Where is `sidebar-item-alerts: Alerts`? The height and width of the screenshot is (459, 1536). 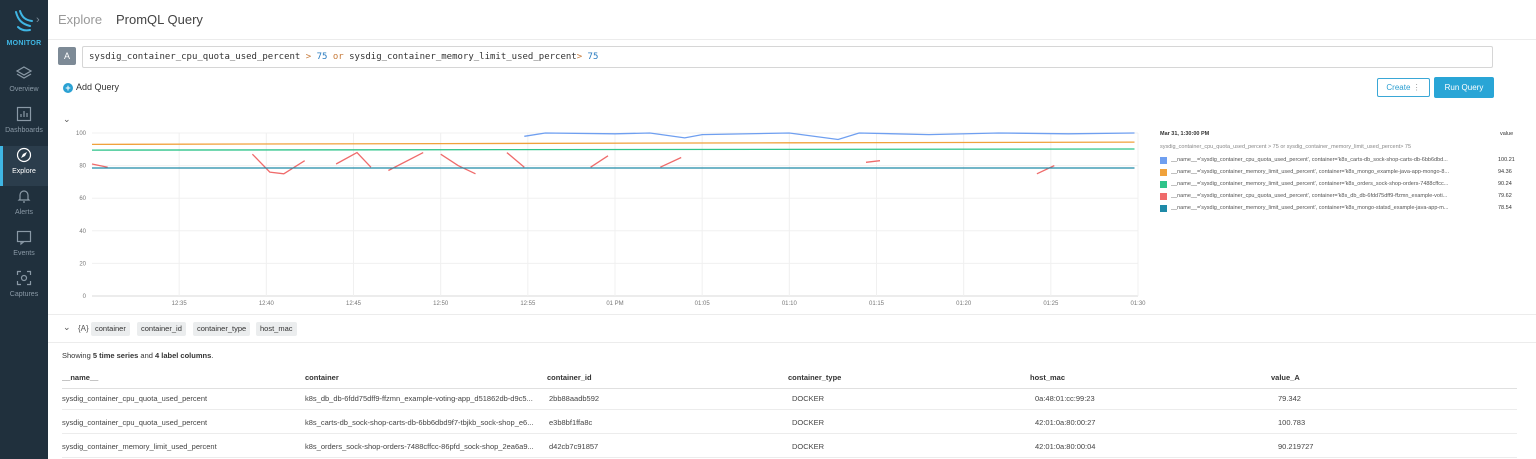 sidebar-item-alerts: Alerts is located at coordinates (24, 207).